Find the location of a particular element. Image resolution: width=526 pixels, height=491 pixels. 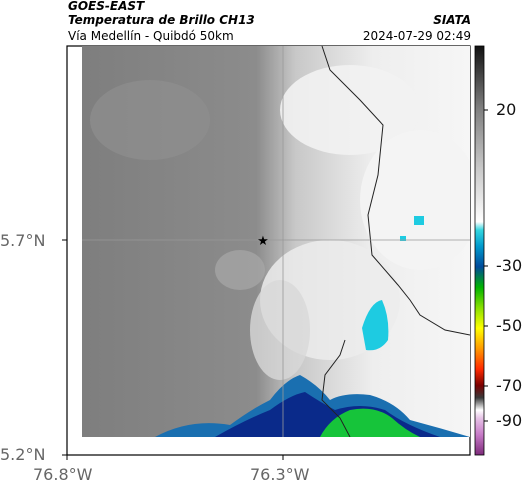

star-icon: ★ is located at coordinates (263, 241).